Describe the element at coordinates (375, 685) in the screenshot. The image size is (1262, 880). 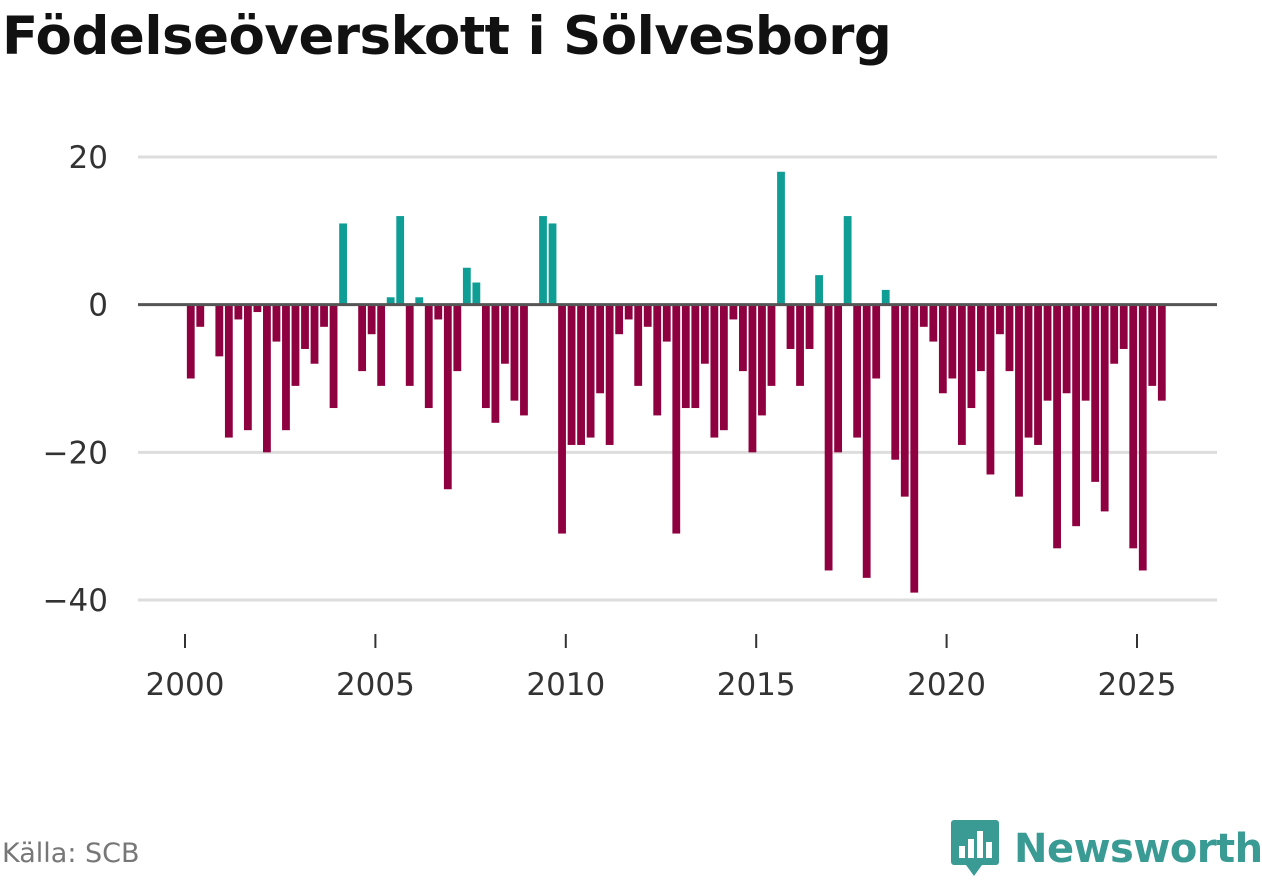
I see `x-tick-label: 2005` at that location.